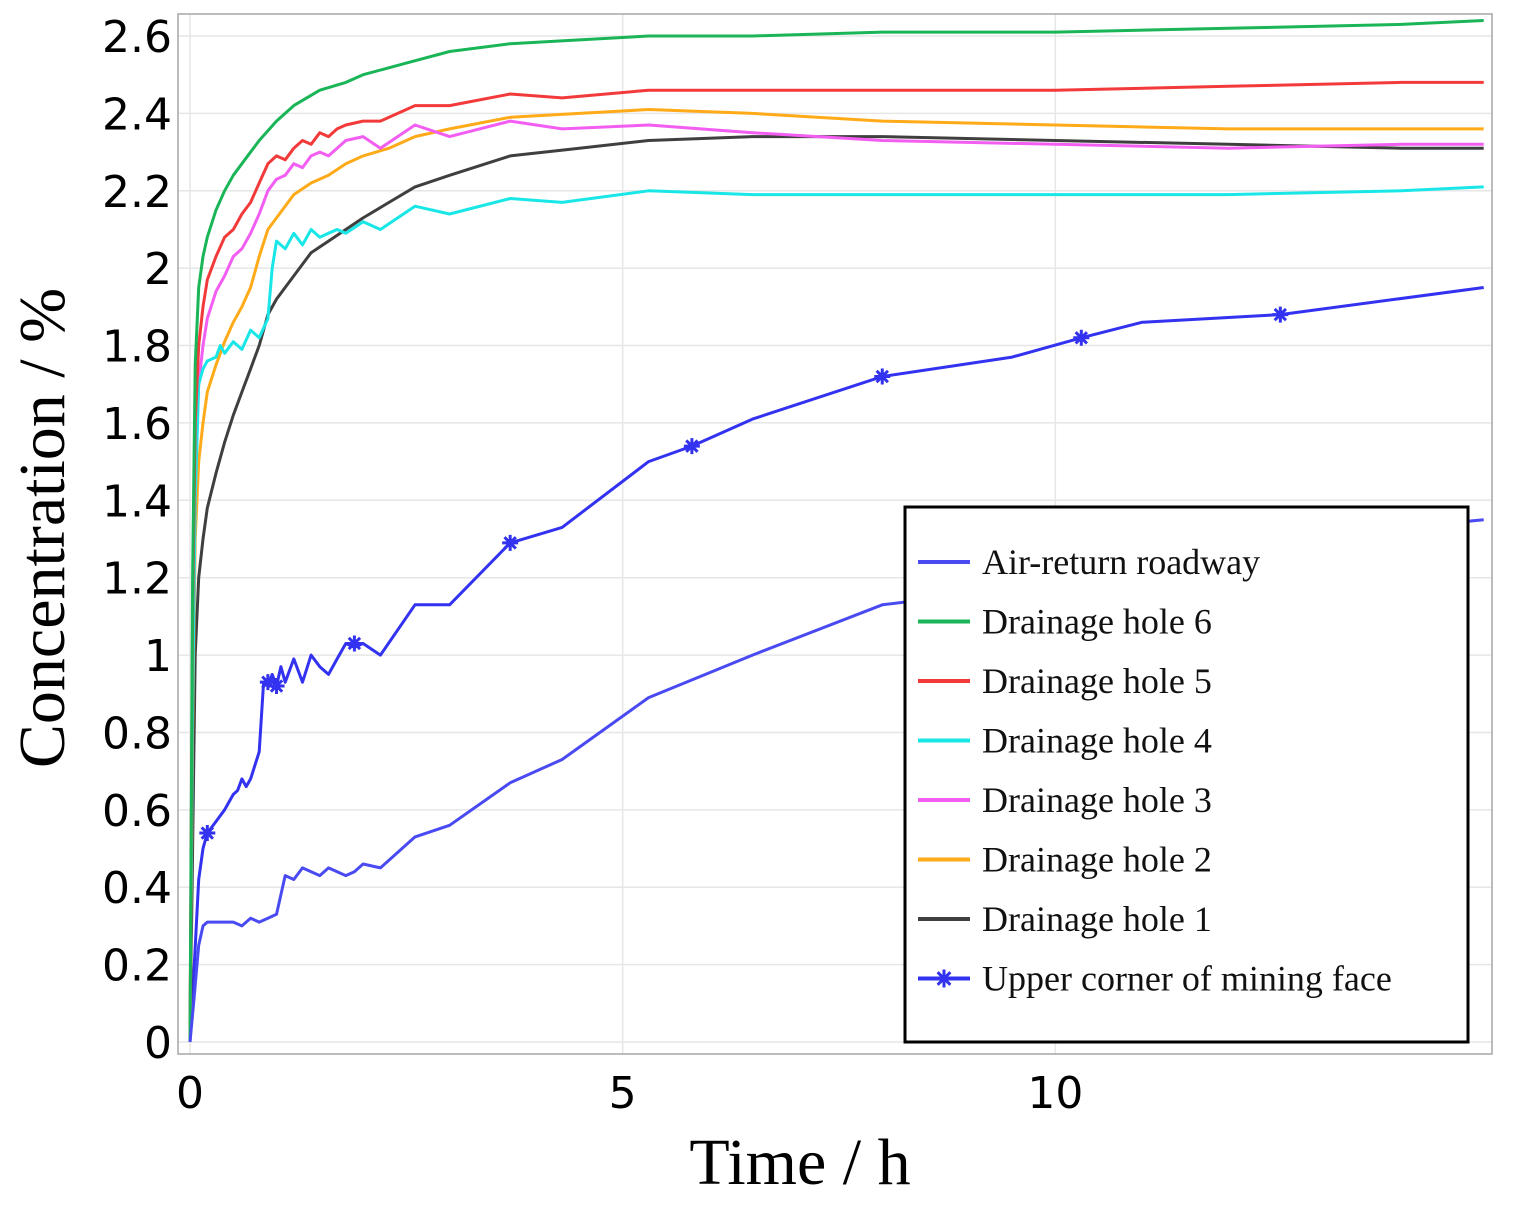 The width and height of the screenshot is (1516, 1205). Describe the element at coordinates (137, 966) in the screenshot. I see `y-tick-label: 0.2` at that location.